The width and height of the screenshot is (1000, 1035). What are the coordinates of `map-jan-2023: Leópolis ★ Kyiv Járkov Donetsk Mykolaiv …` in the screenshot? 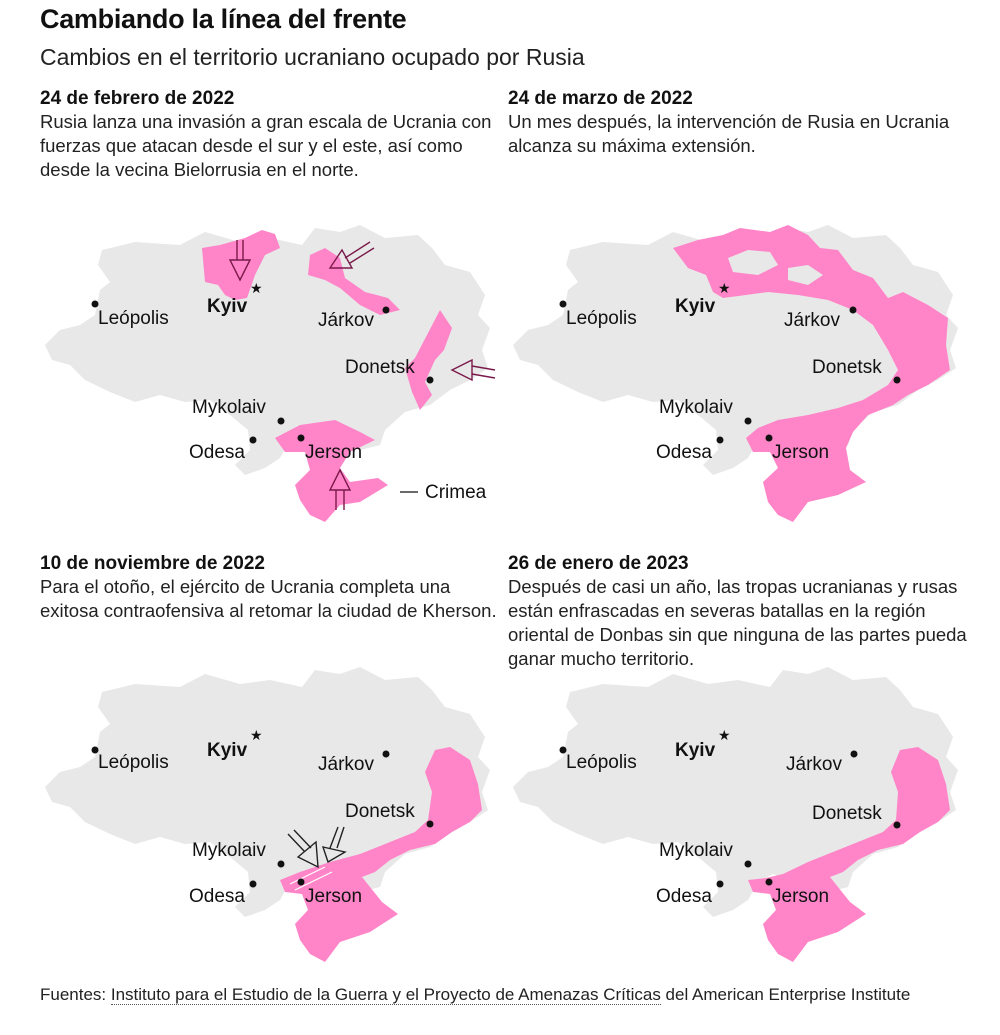 It's located at (738, 817).